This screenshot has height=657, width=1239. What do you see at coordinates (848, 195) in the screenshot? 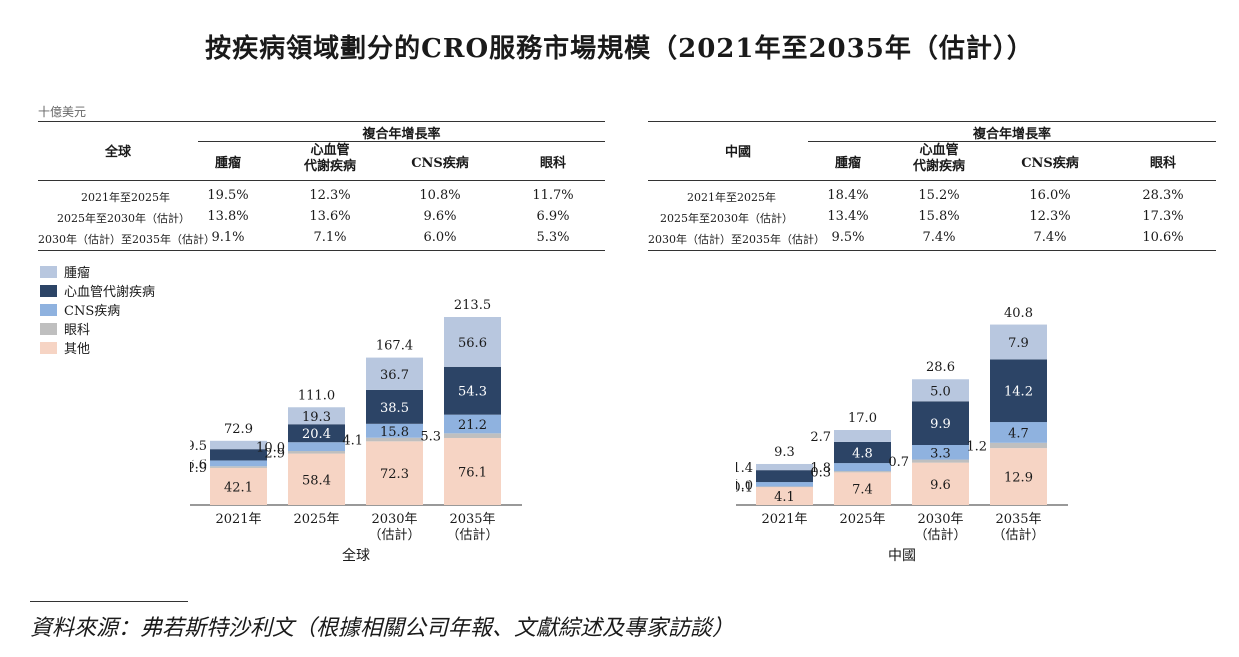
I see `table-cell: 18.4%` at bounding box center [848, 195].